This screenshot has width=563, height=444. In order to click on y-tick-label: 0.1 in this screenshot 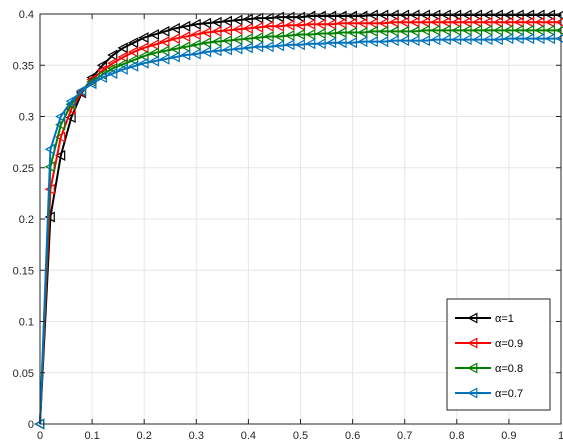, I will do `click(26, 323)`.